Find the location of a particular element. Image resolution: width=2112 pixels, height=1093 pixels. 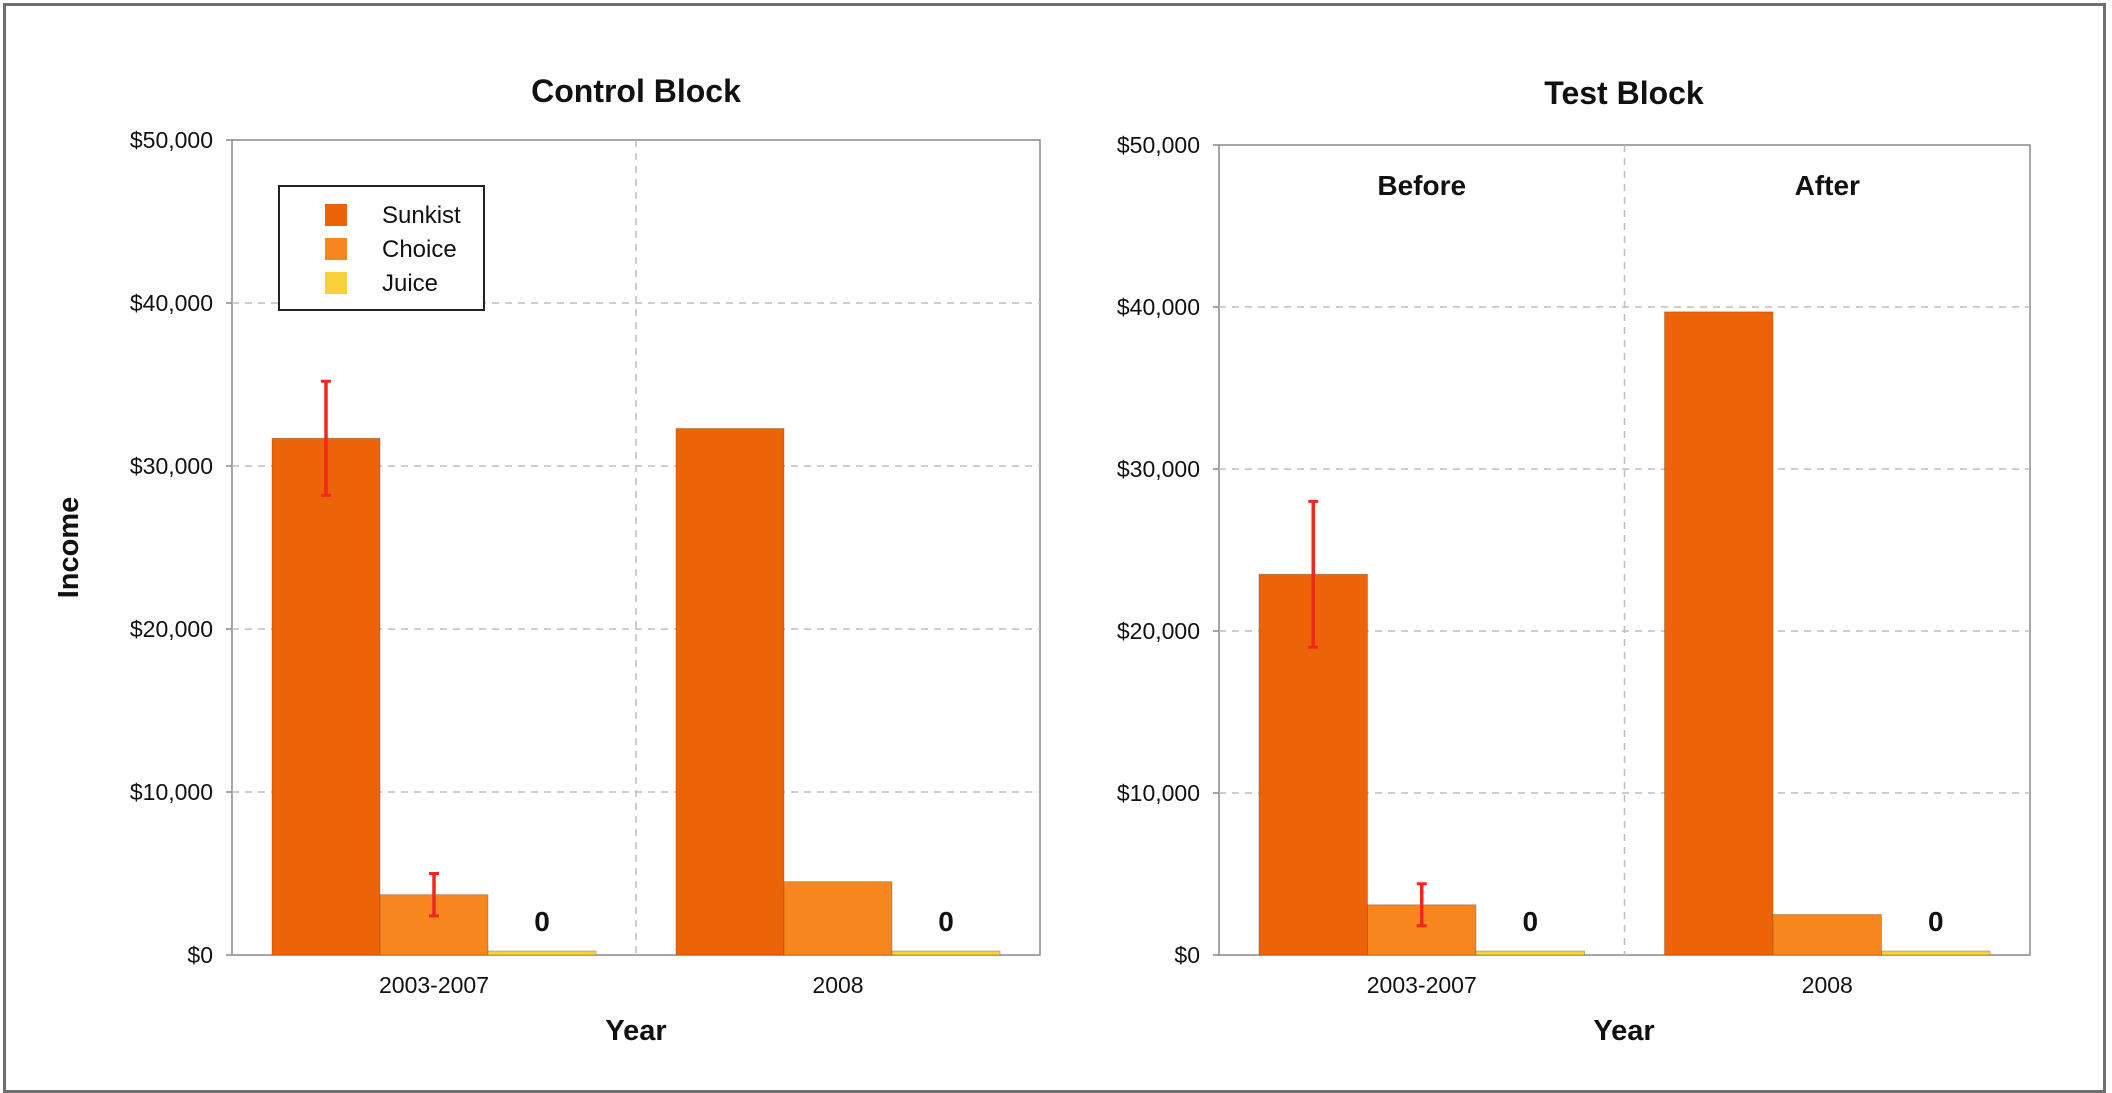

bar-sunkist-2003-2007 is located at coordinates (326, 696).